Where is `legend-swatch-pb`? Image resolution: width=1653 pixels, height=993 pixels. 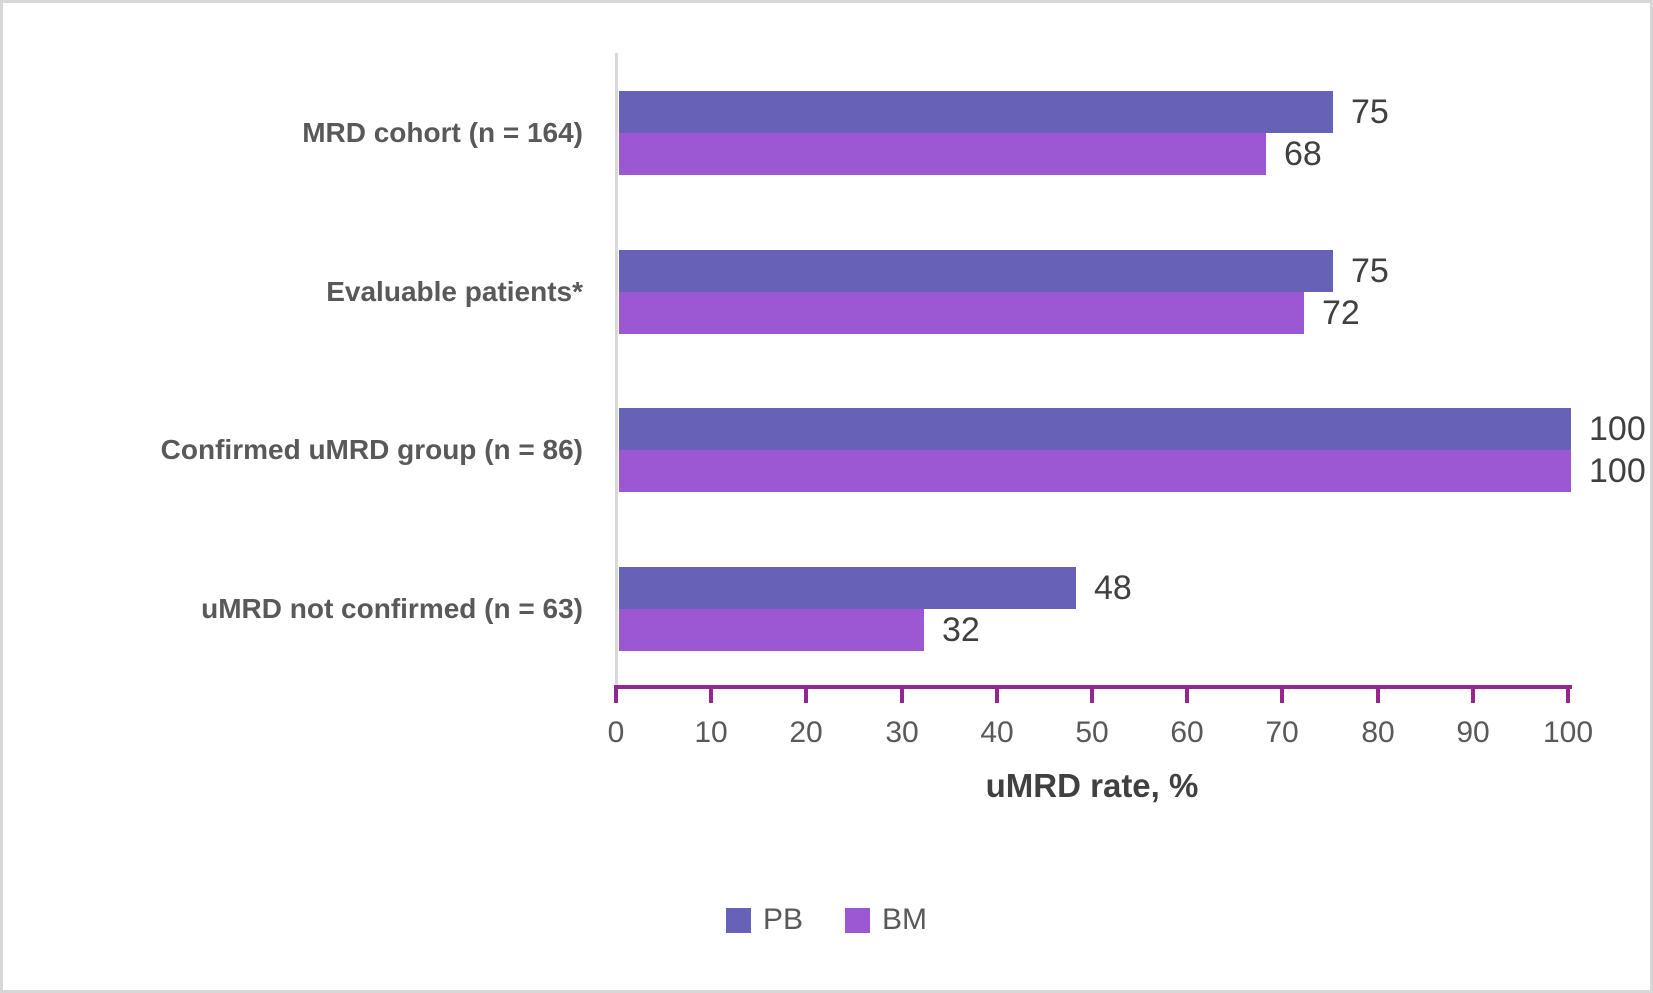 legend-swatch-pb is located at coordinates (738, 920).